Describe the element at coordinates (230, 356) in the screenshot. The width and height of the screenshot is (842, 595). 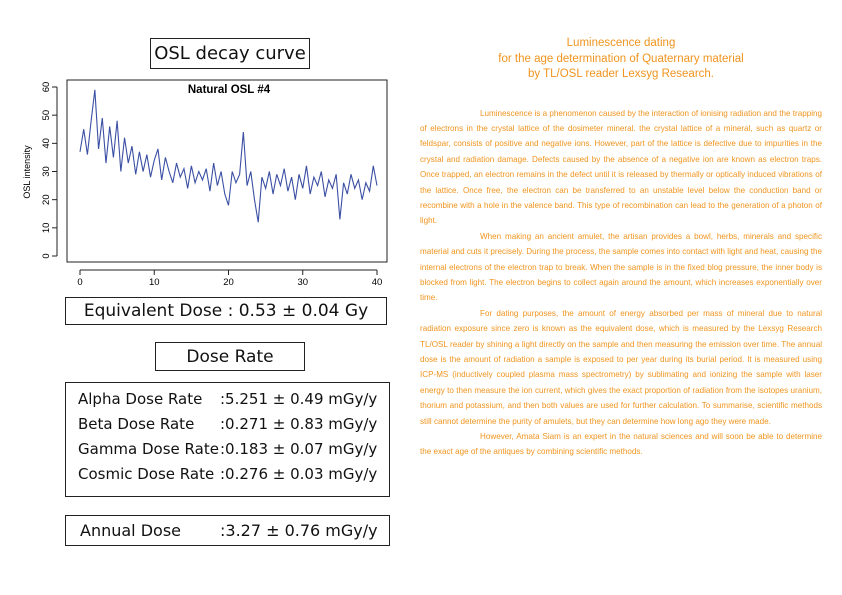
I see `dose-rate-title: Dose Rate` at that location.